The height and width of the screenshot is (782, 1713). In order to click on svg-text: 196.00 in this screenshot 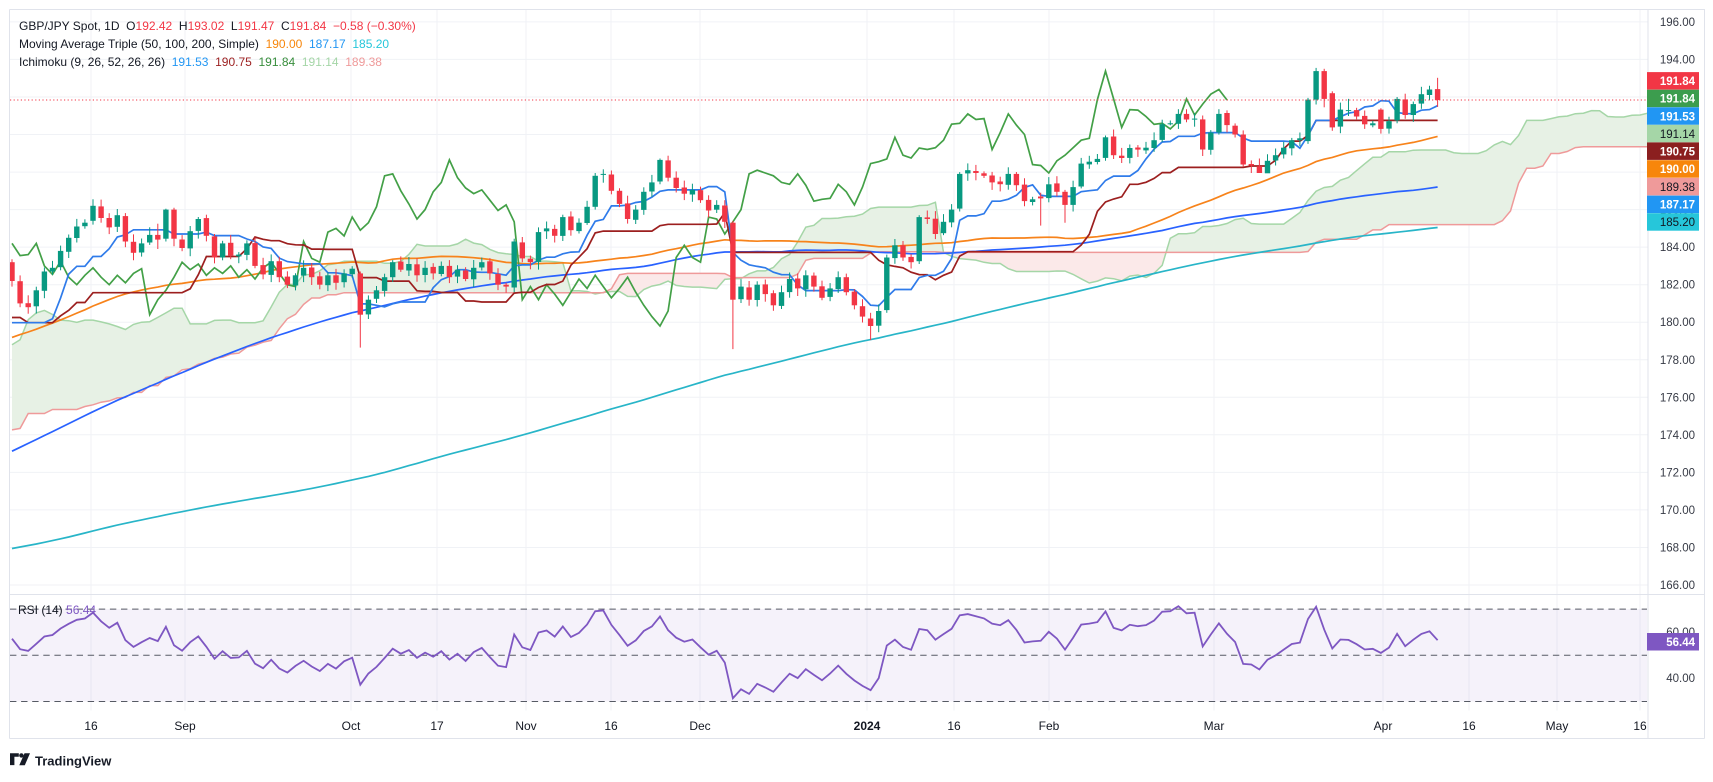, I will do `click(1677, 23)`.